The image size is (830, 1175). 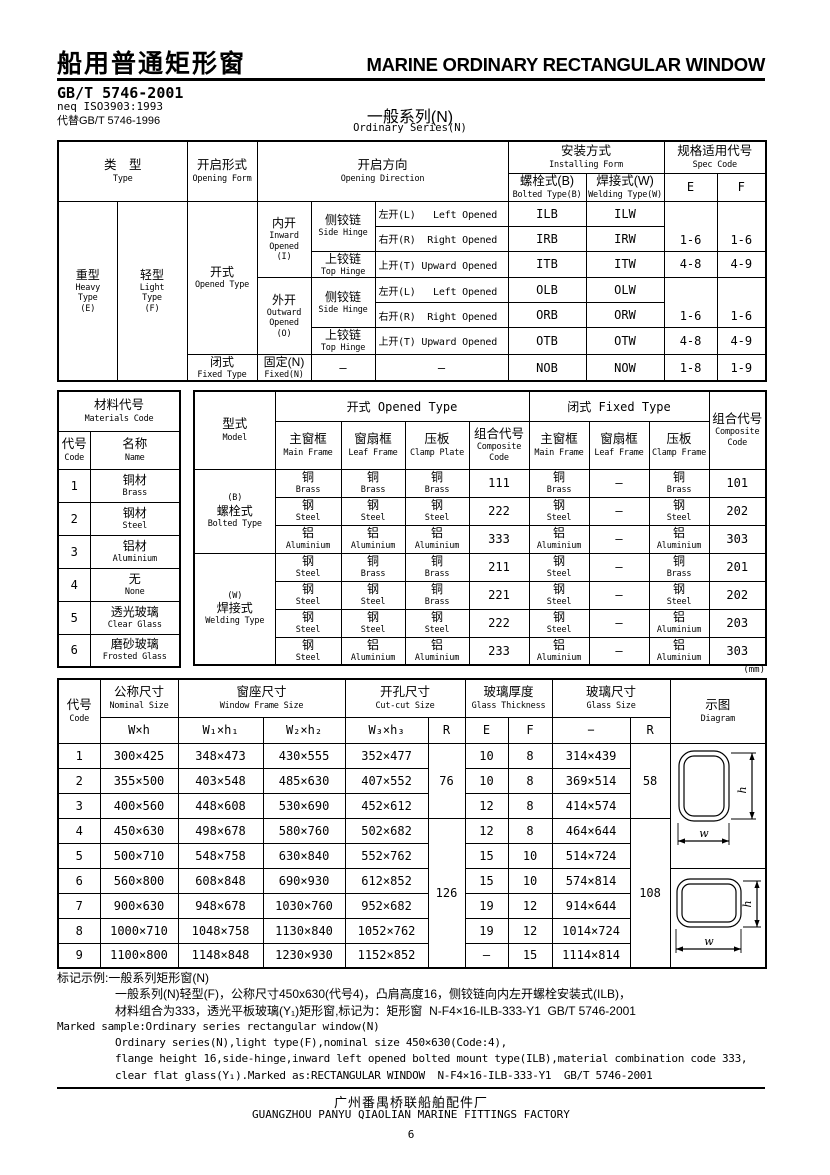 I want to click on cell: 498×678, so click(x=220, y=830).